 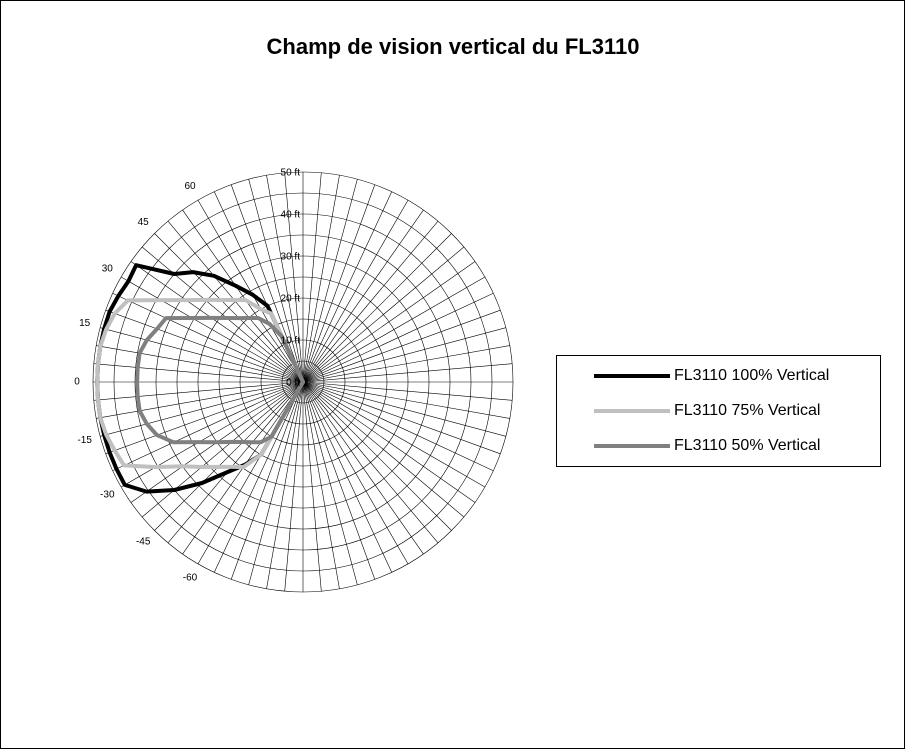 What do you see at coordinates (453, 46) in the screenshot?
I see `chart-title: Champ de vision vertical du FL3110` at bounding box center [453, 46].